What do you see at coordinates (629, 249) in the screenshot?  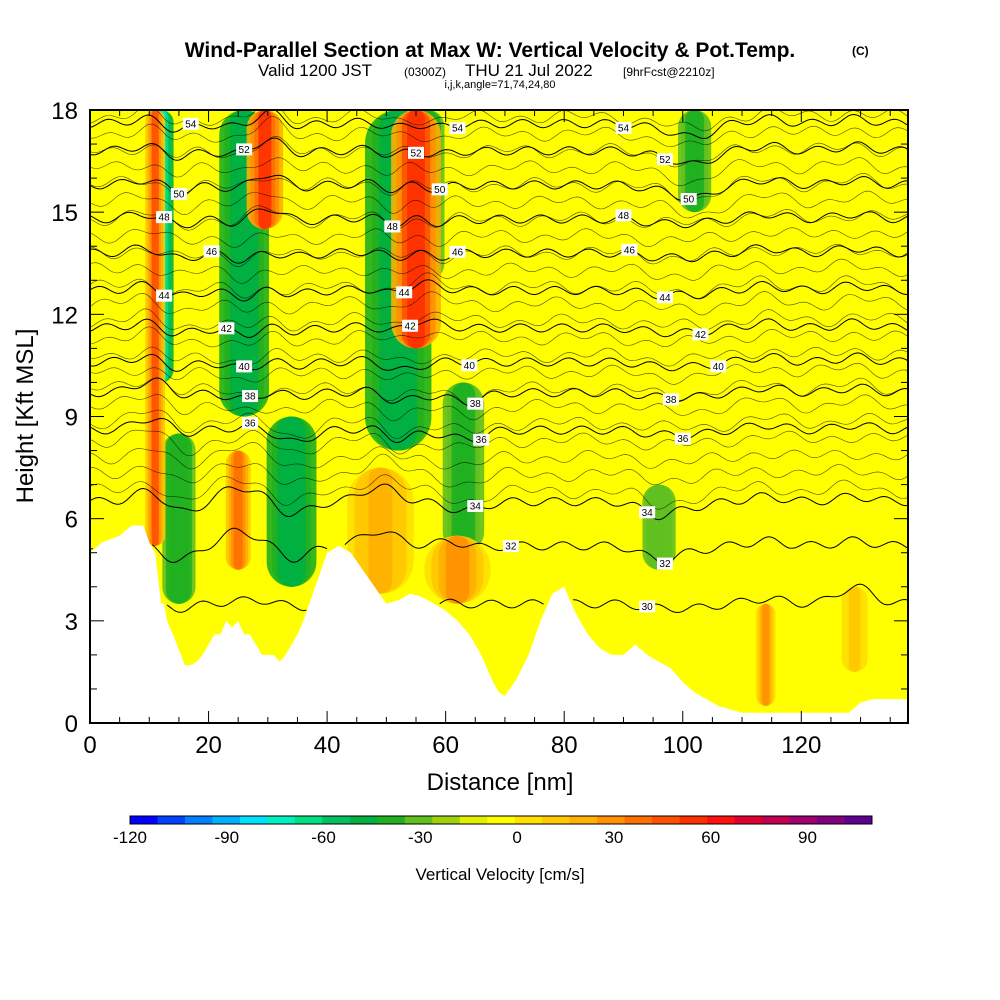 I see `contour-label: 46` at bounding box center [629, 249].